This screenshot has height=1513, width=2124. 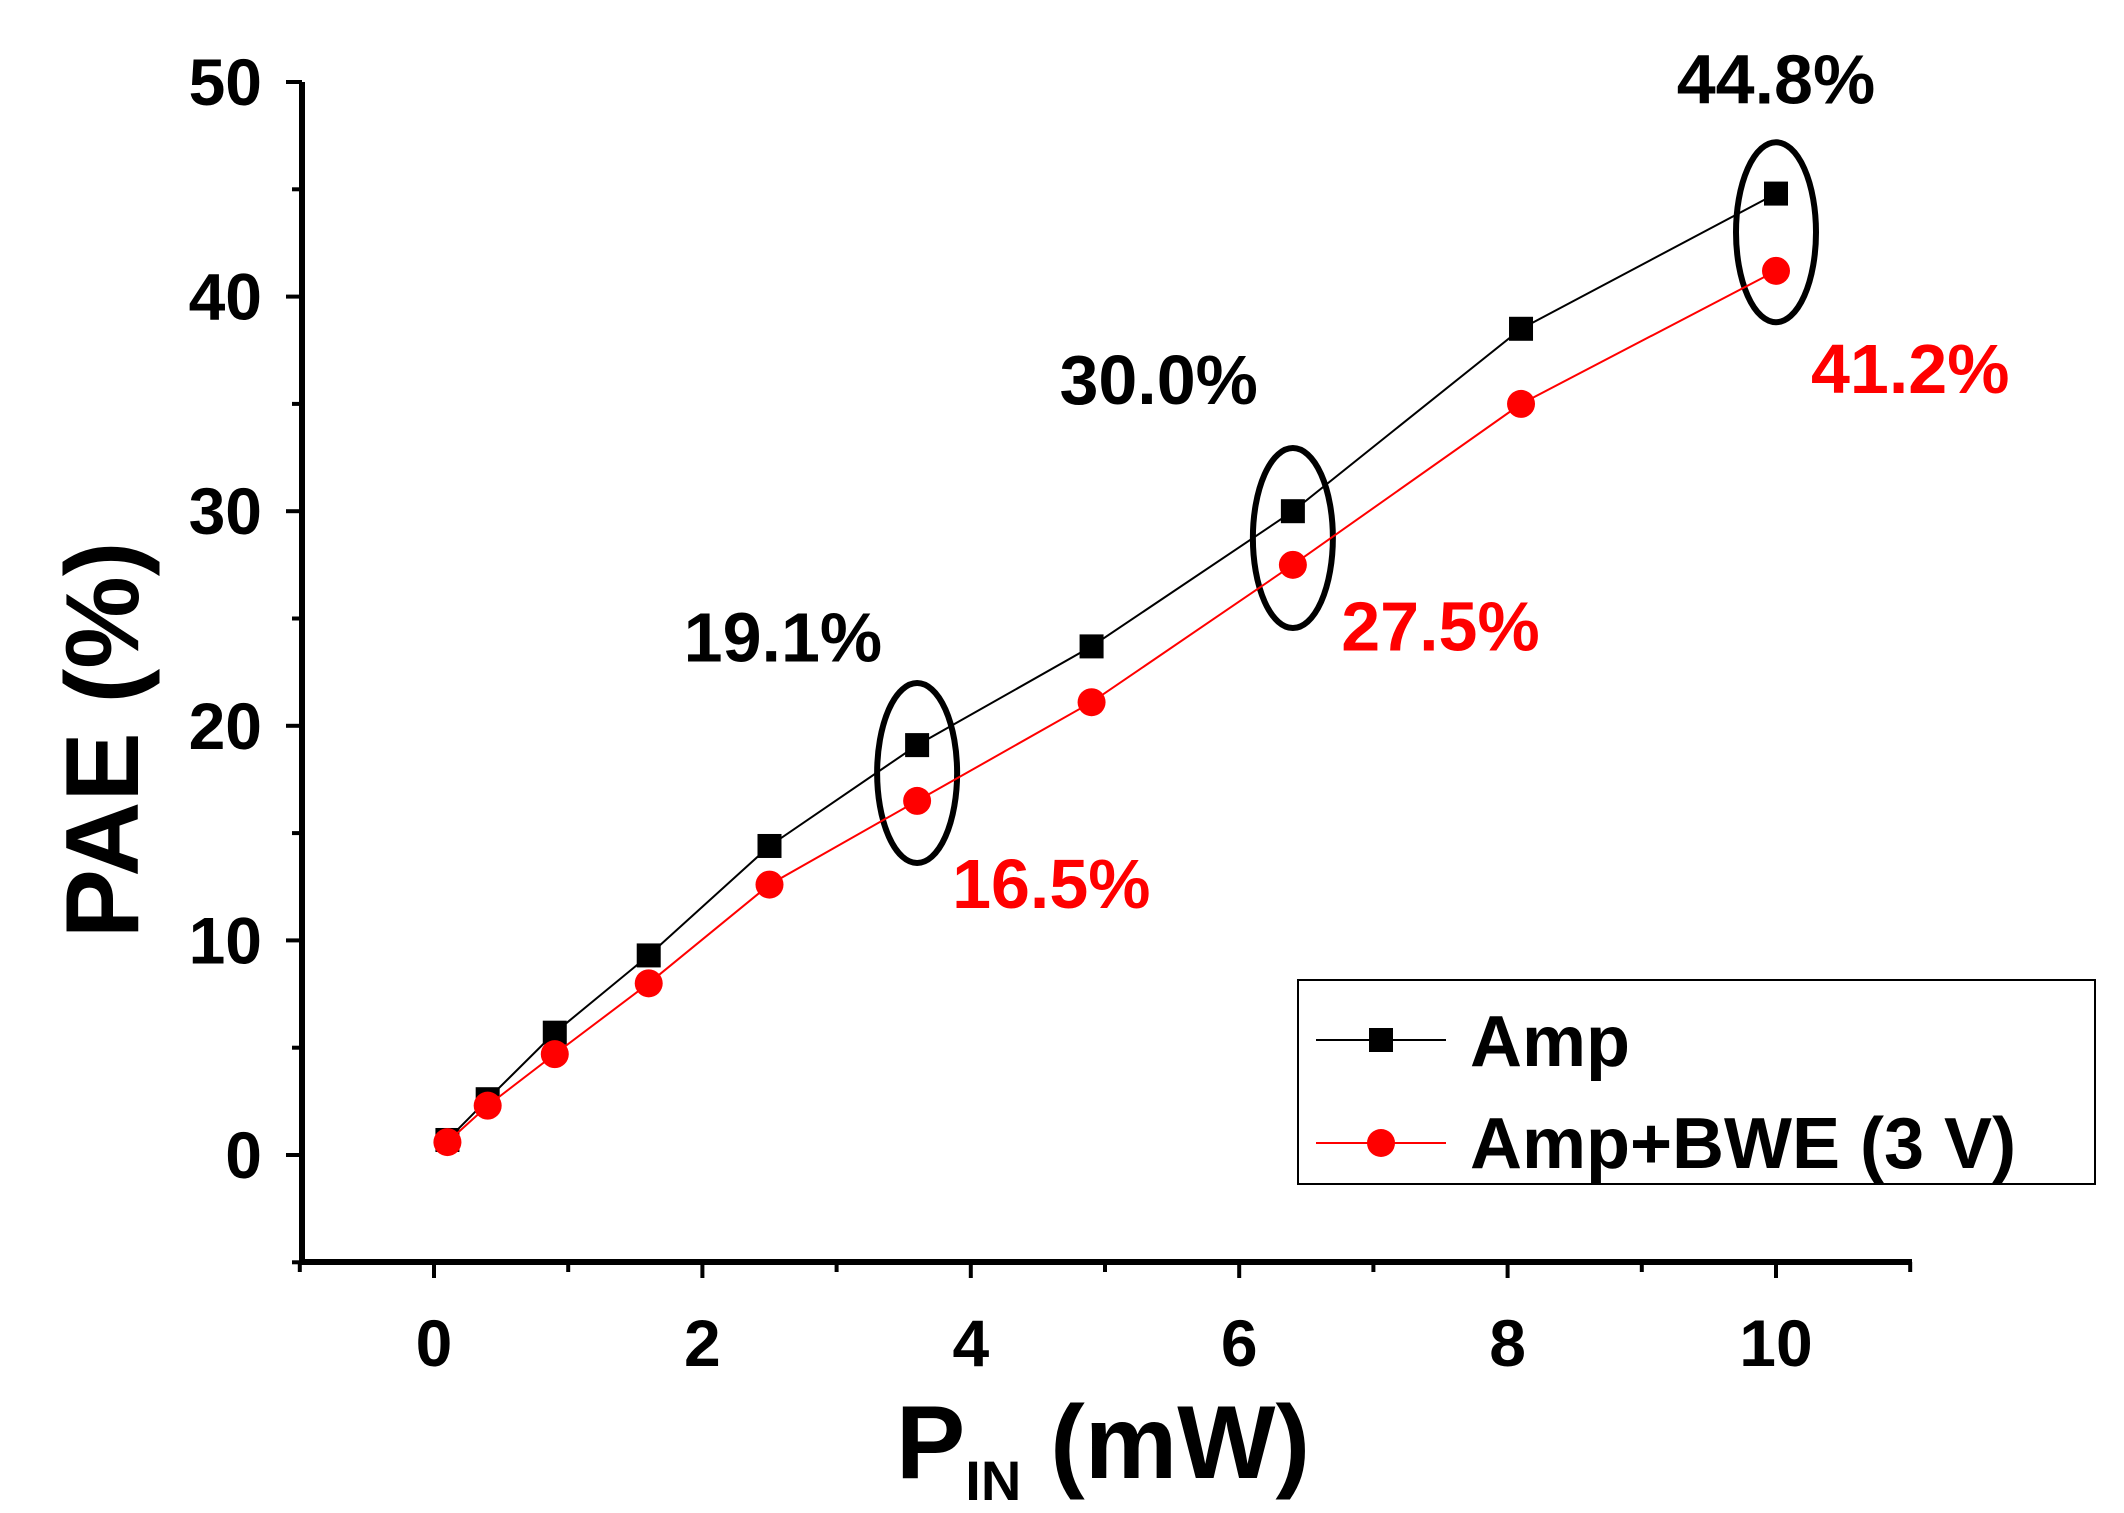 I want to click on annotation-label: 27.5%, so click(x=1440, y=627).